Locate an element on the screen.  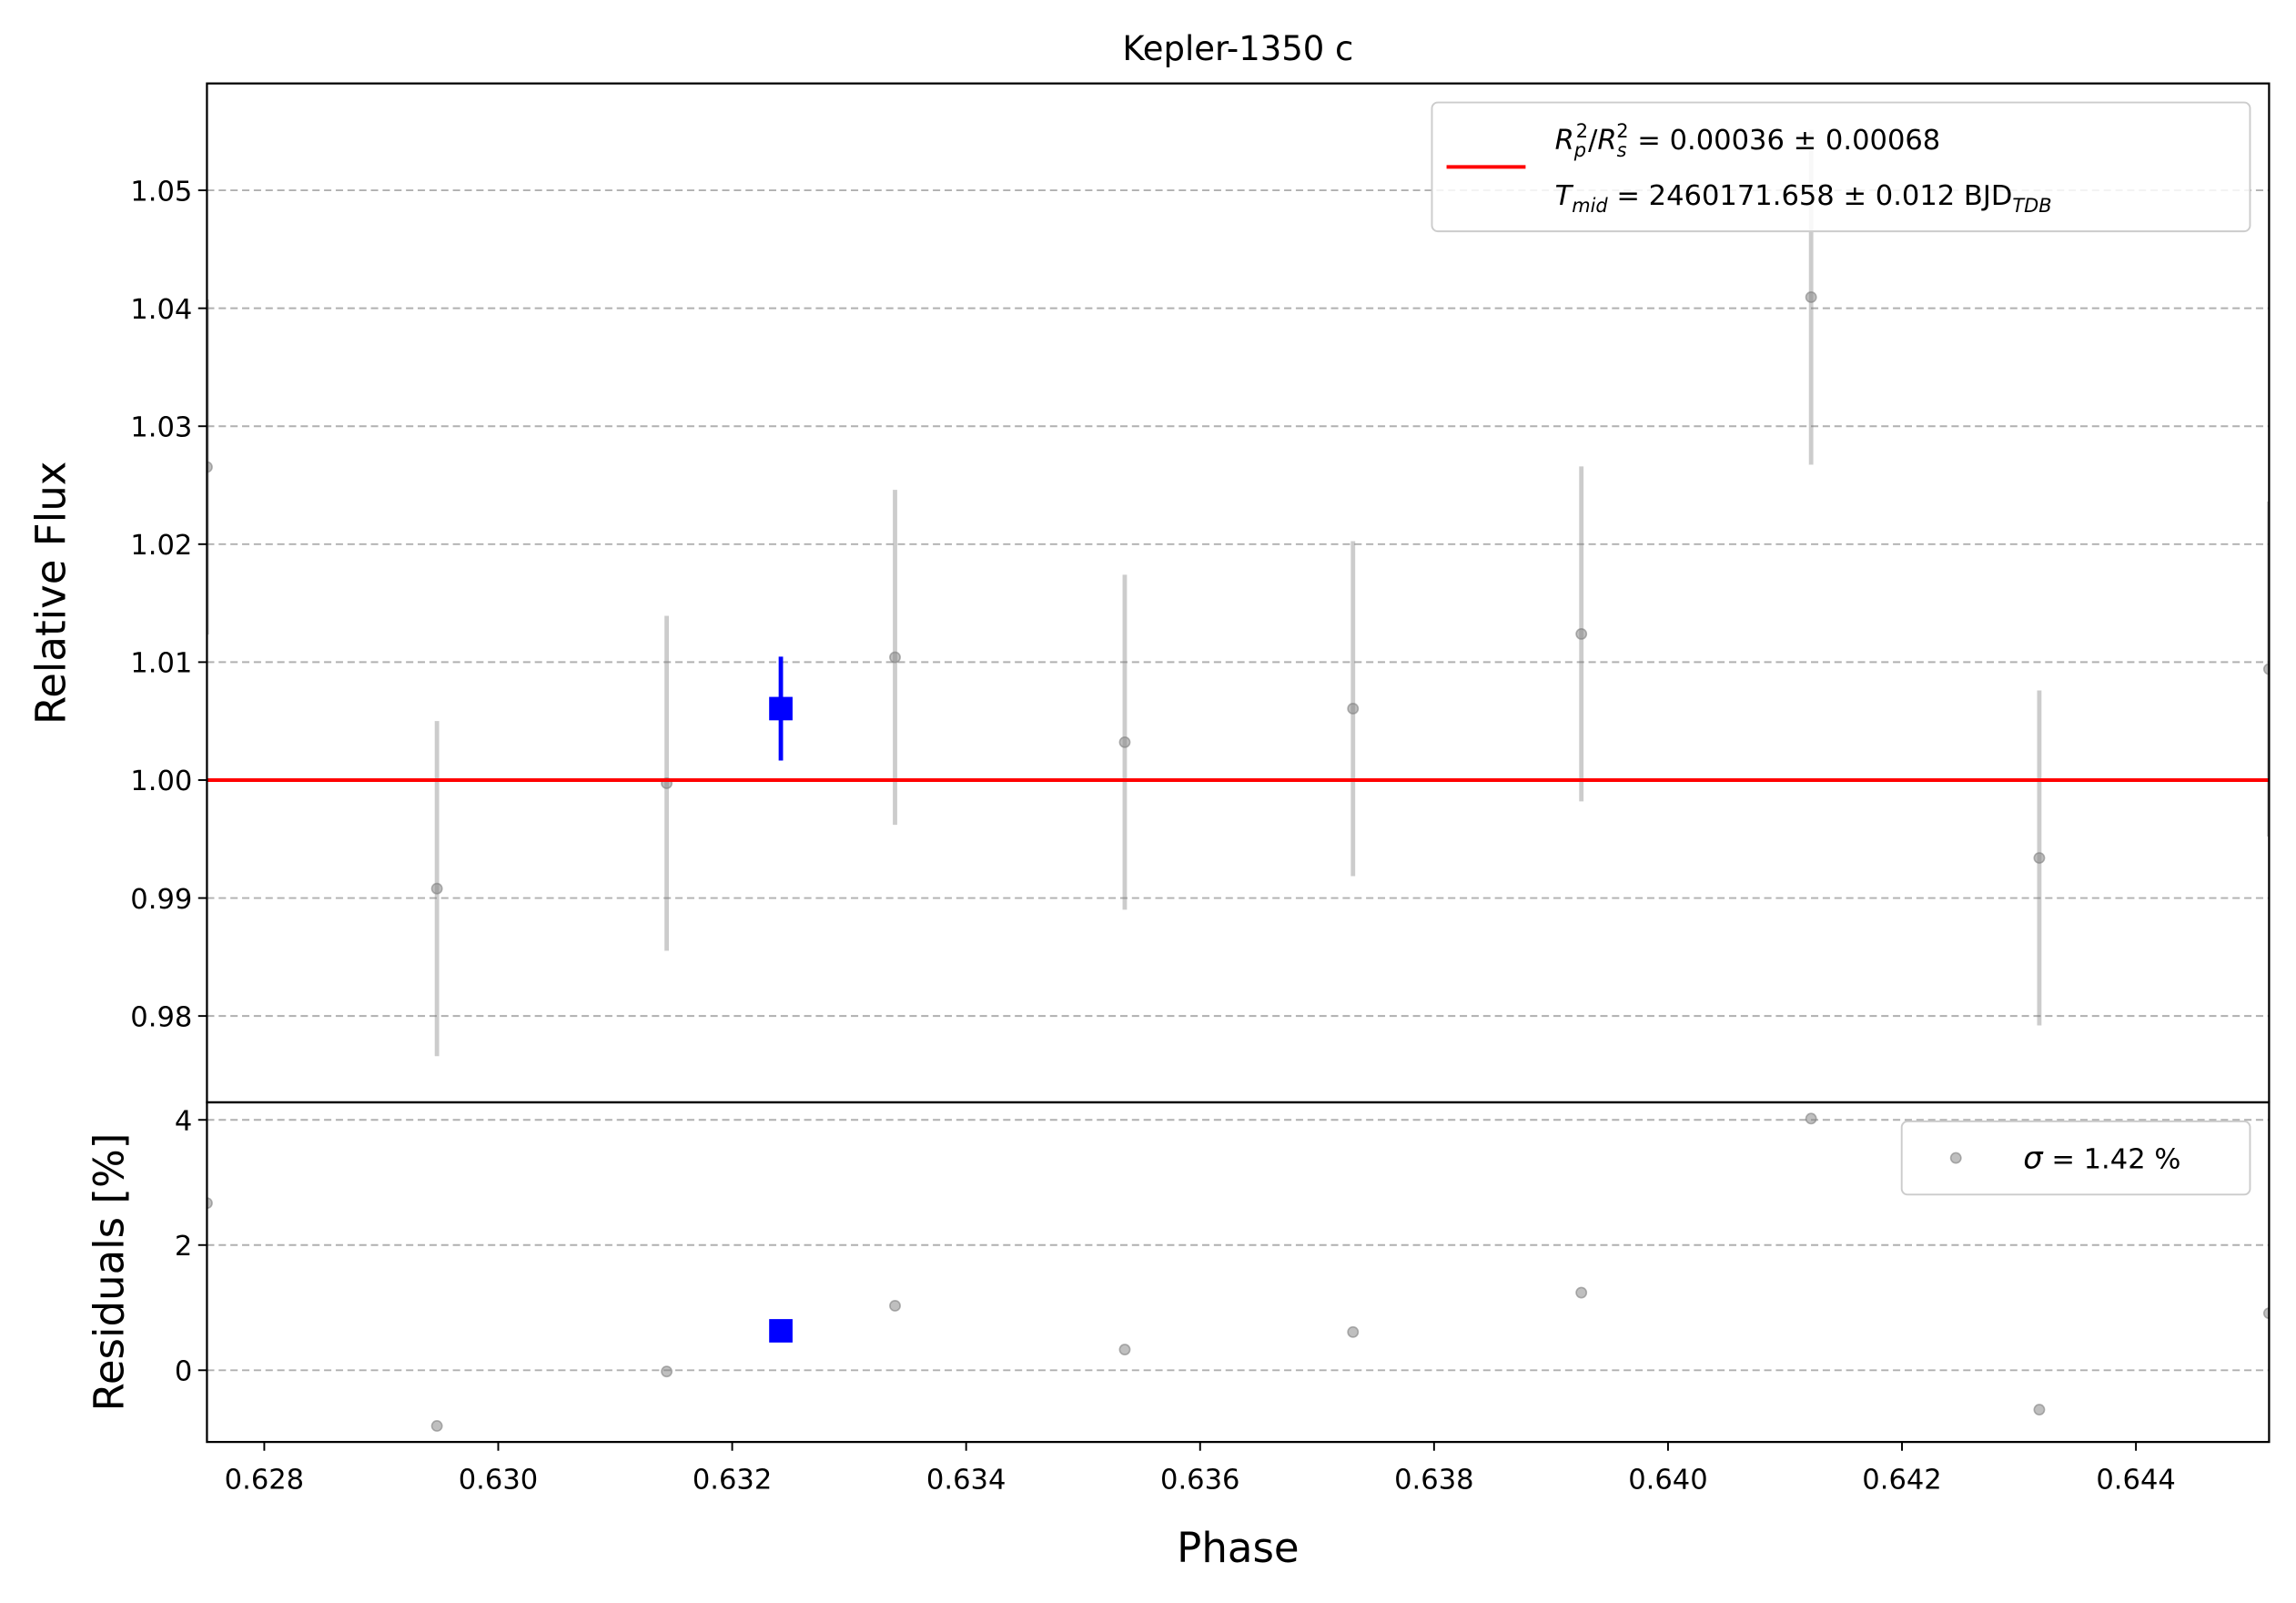
legend-label: Rp2/Rs2 = 0.00036 ± 0.00068 is located at coordinates (1748, 140).